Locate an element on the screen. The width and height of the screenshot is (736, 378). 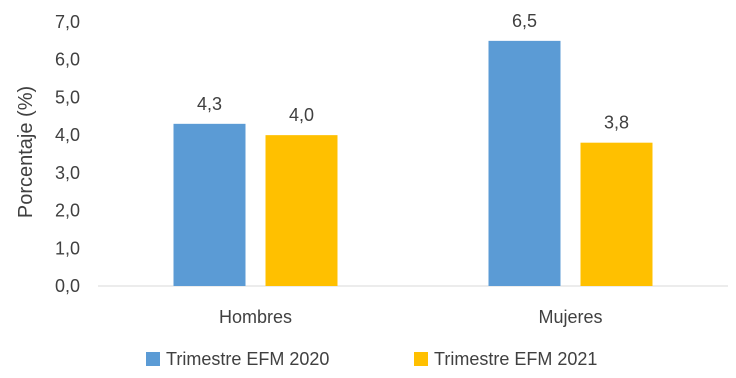
y-axis-title: Porcentaje (%) is located at coordinates (26, 152).